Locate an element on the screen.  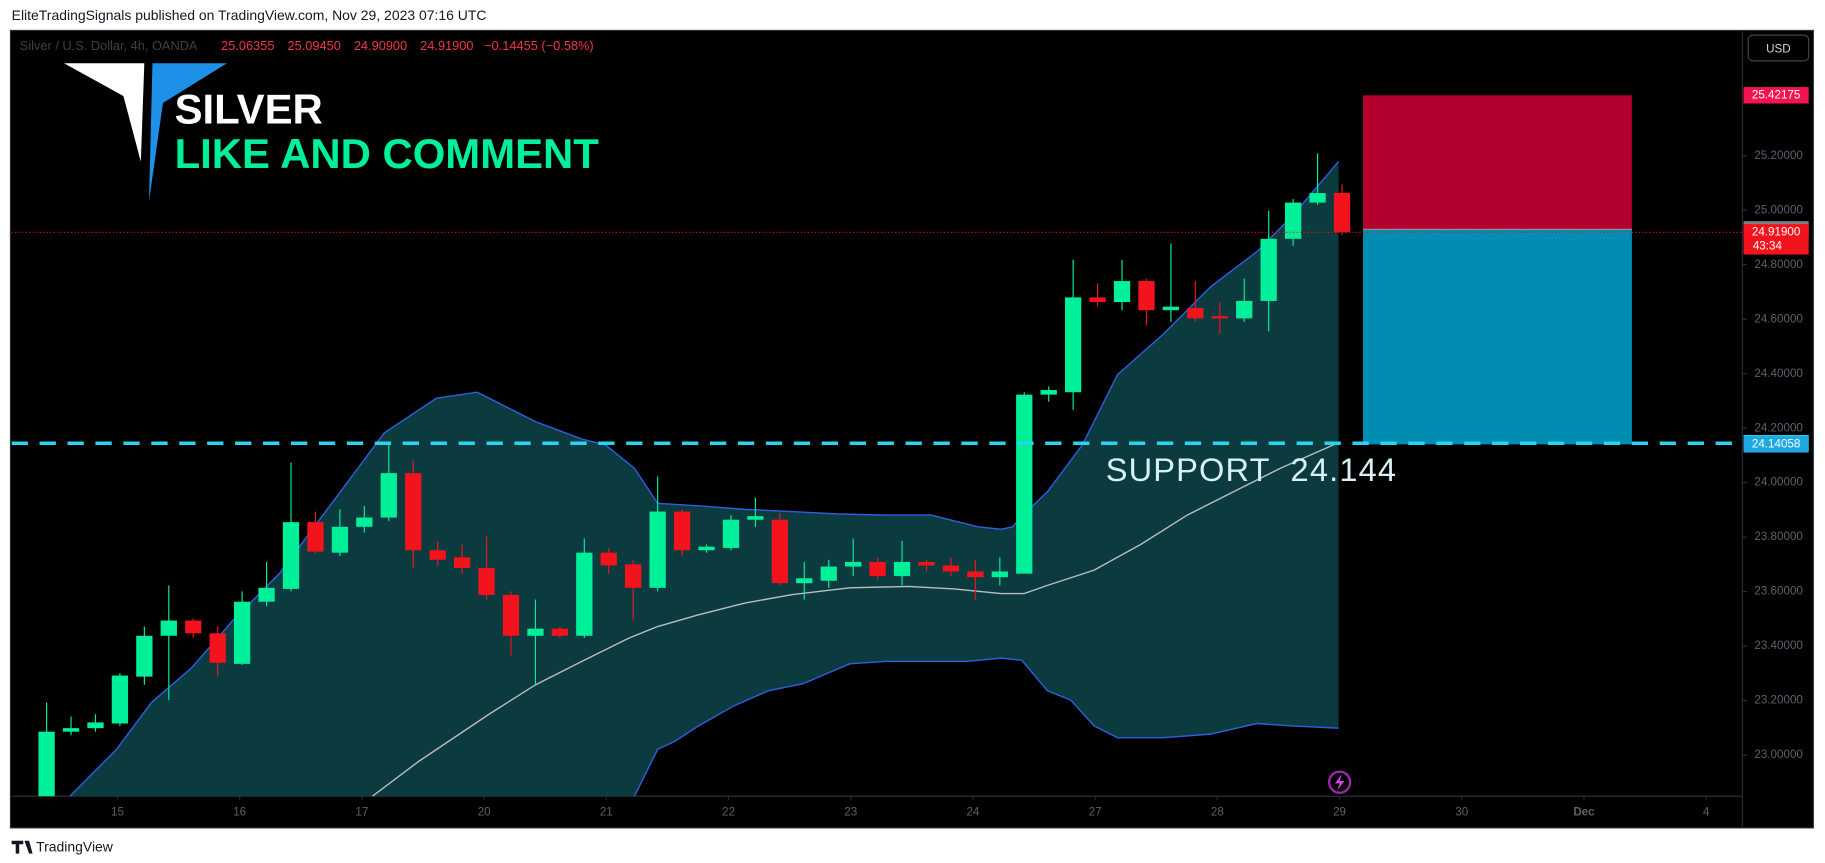
currency-button is located at coordinates (1778, 48).